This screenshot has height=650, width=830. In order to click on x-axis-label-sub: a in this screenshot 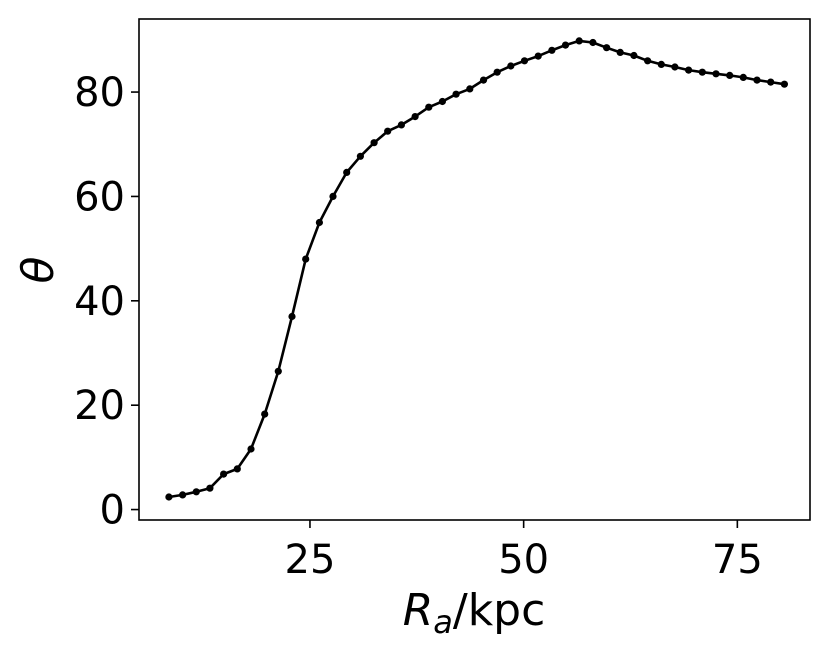, I will do `click(443, 622)`.